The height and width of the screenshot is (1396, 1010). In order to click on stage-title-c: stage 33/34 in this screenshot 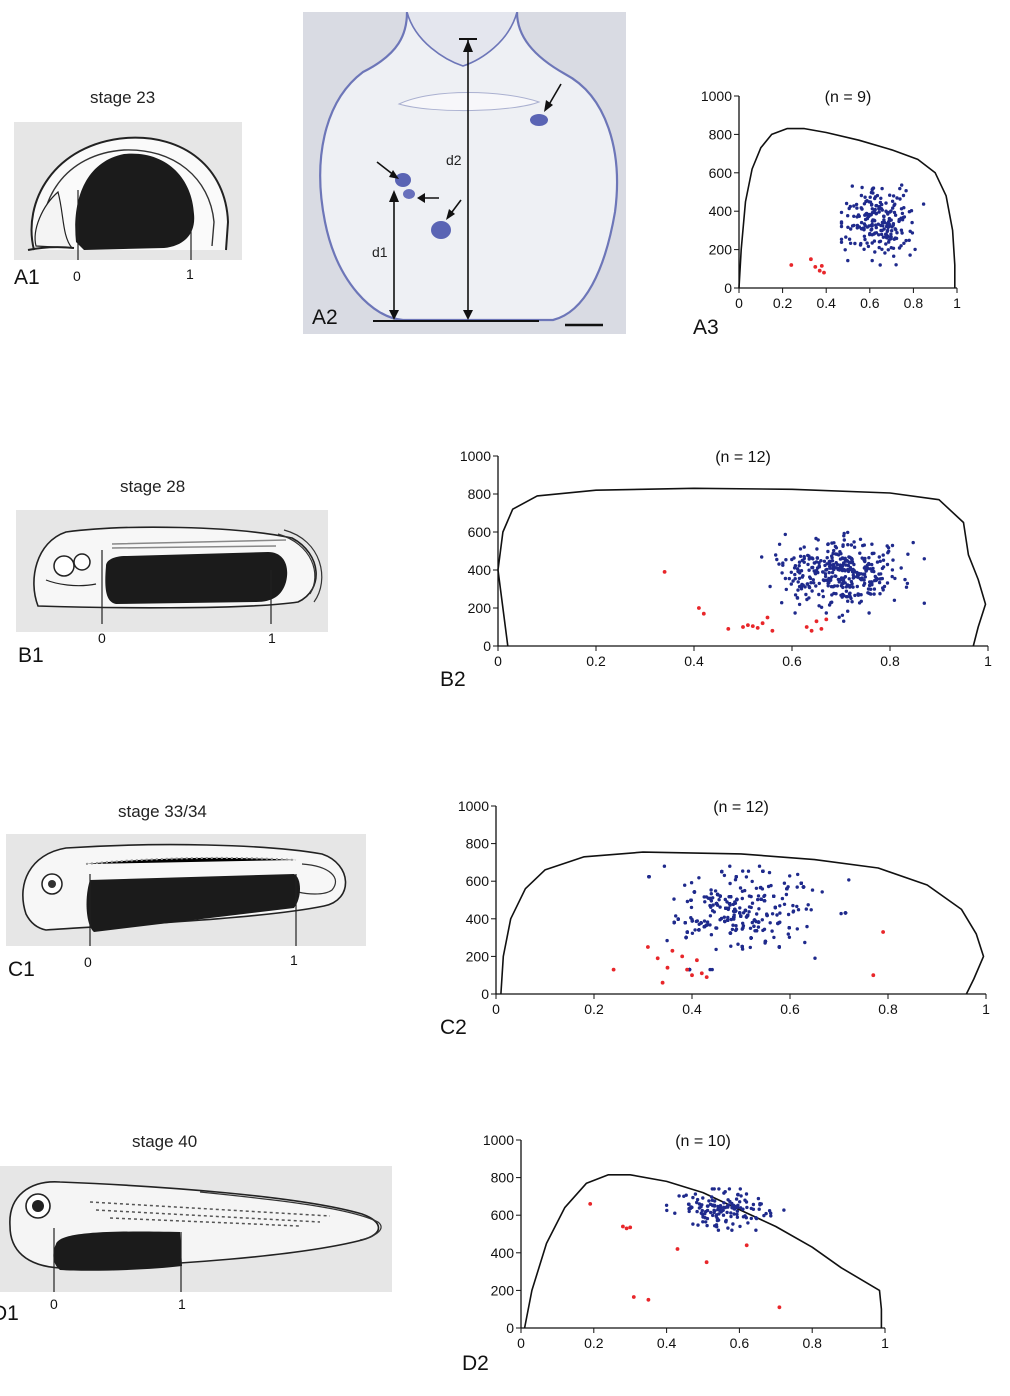, I will do `click(162, 811)`.